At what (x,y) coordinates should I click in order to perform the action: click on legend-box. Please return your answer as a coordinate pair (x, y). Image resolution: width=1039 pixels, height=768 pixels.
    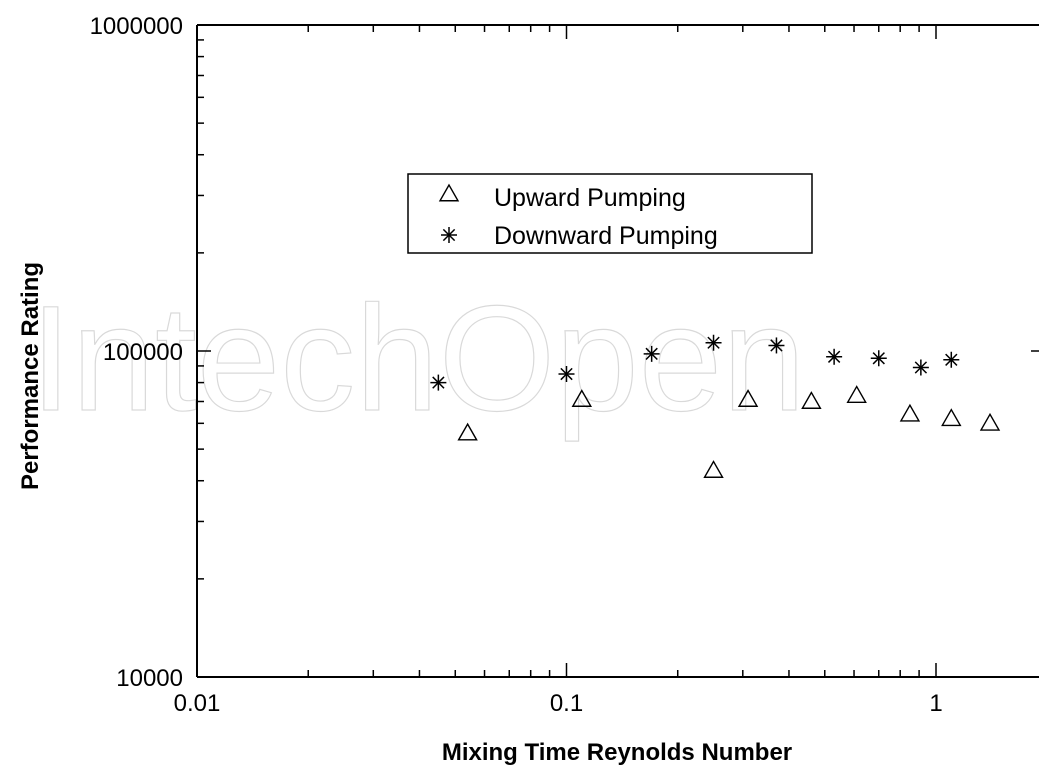
    Looking at the image, I should click on (610, 213).